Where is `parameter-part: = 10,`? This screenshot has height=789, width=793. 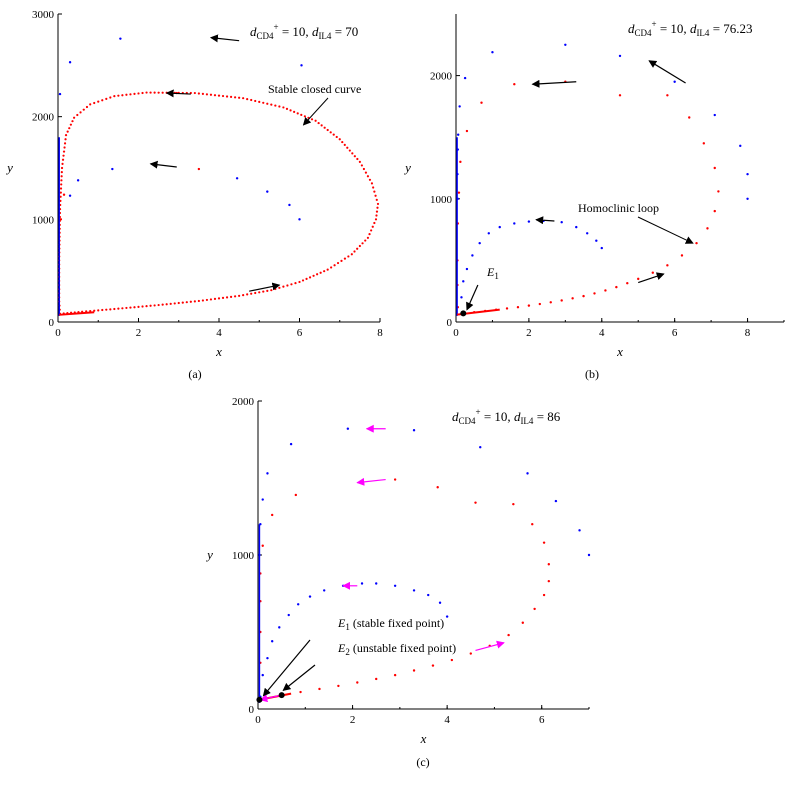 parameter-part: = 10, is located at coordinates (497, 416).